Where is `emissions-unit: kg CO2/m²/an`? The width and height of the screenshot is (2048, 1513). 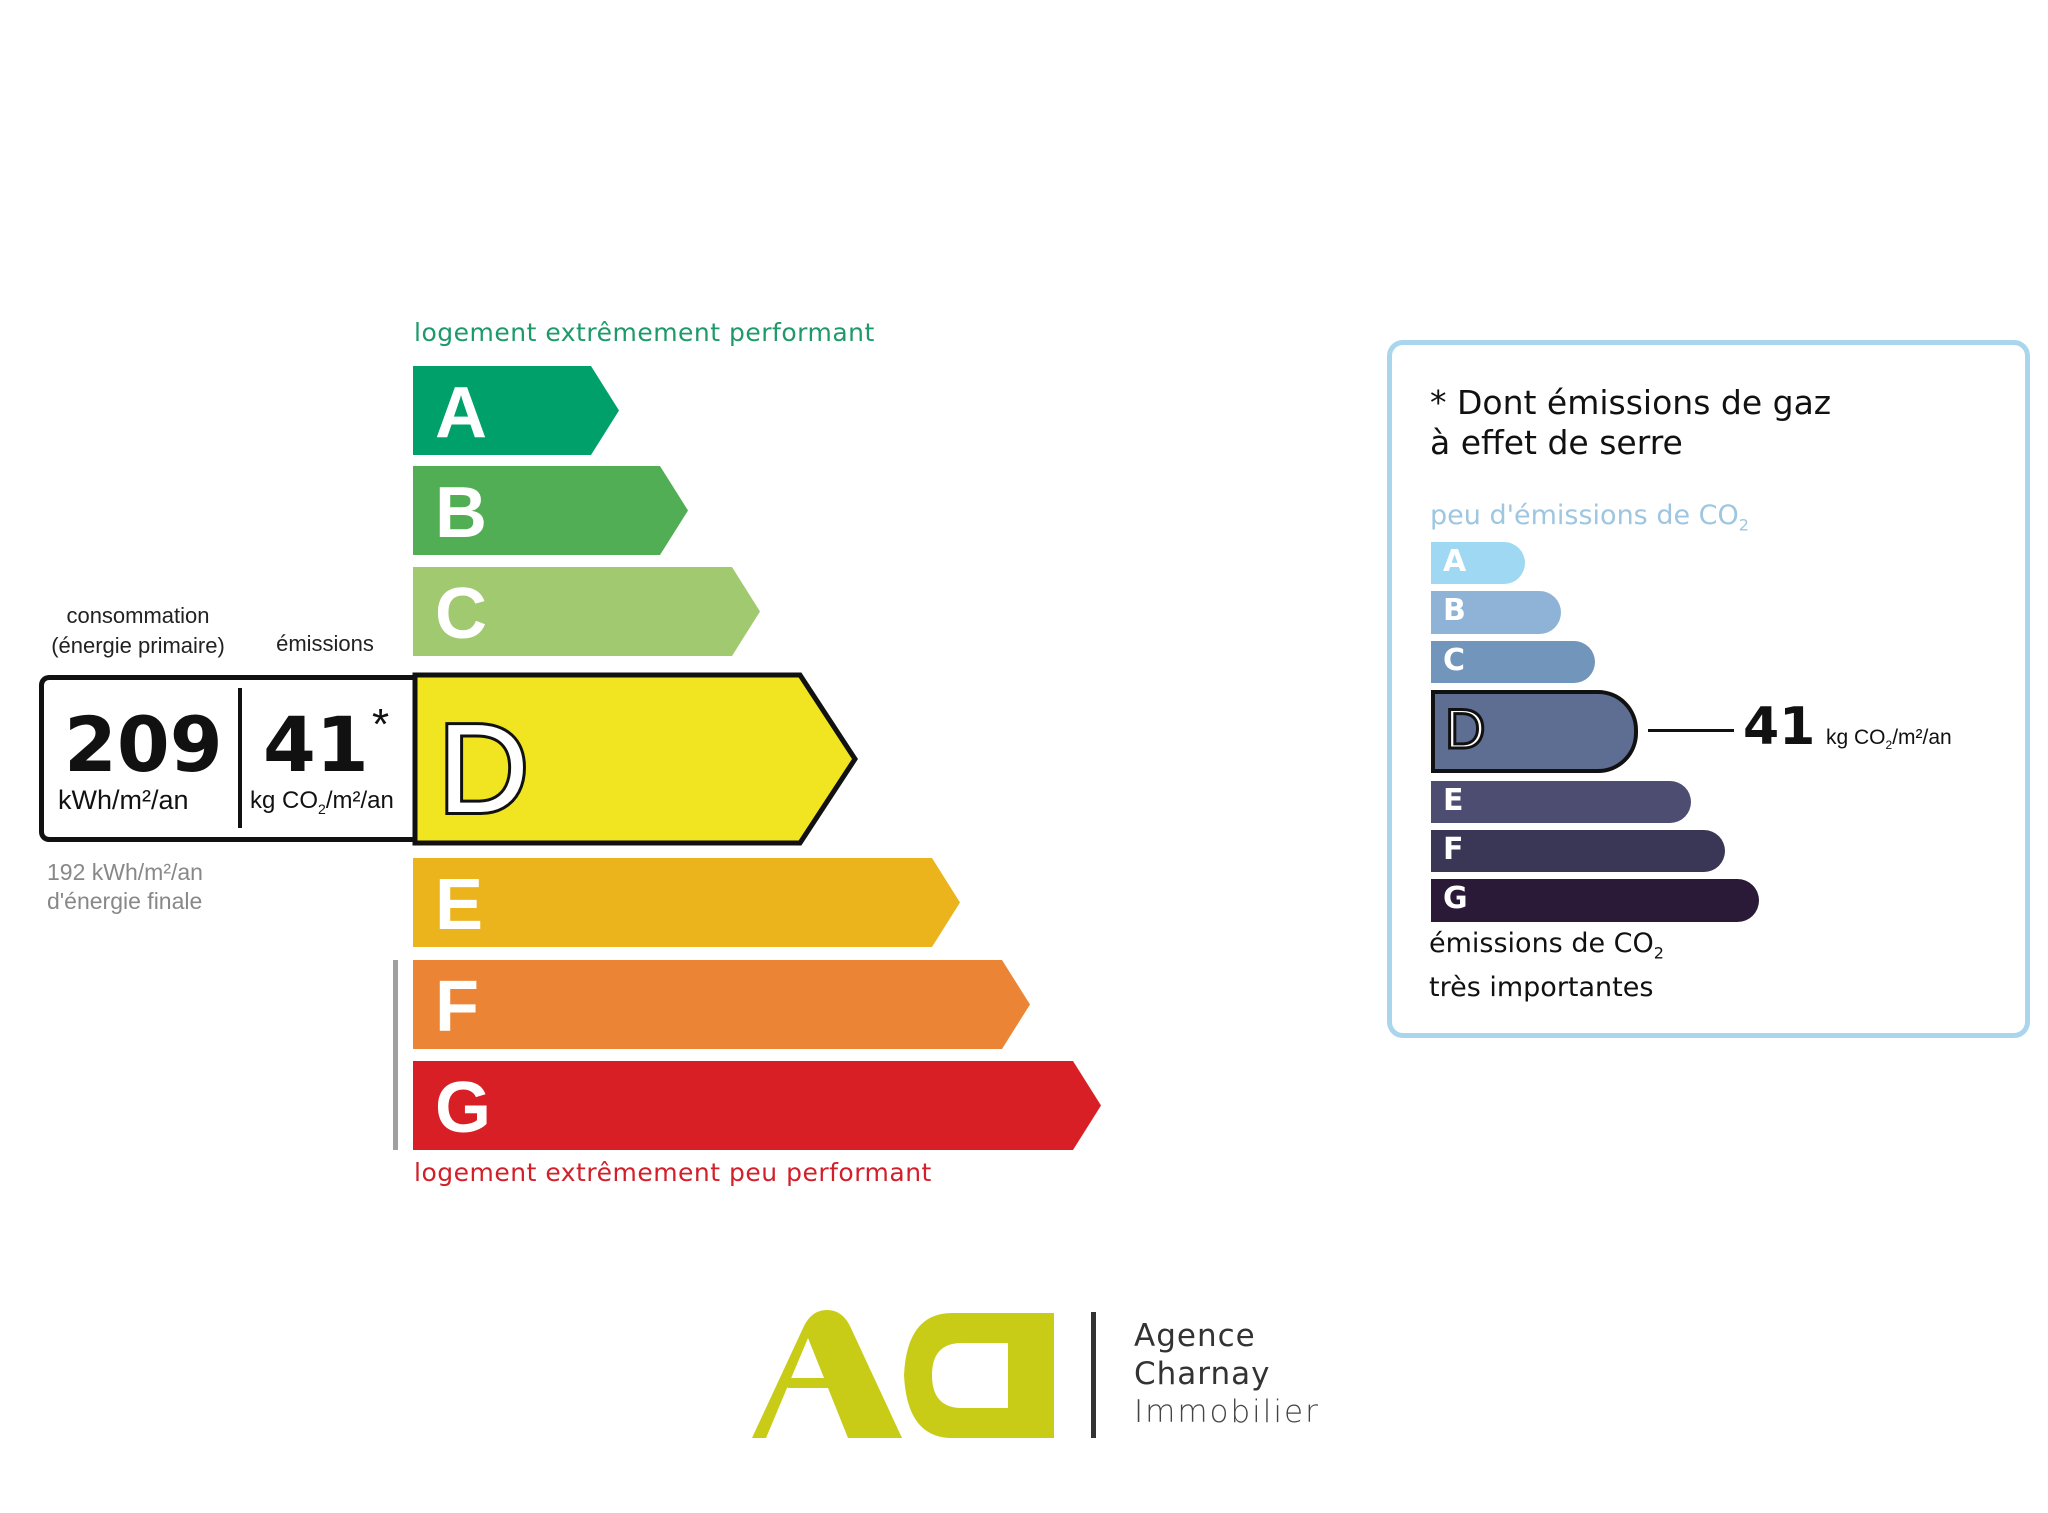
emissions-unit: kg CO2/m²/an is located at coordinates (322, 802).